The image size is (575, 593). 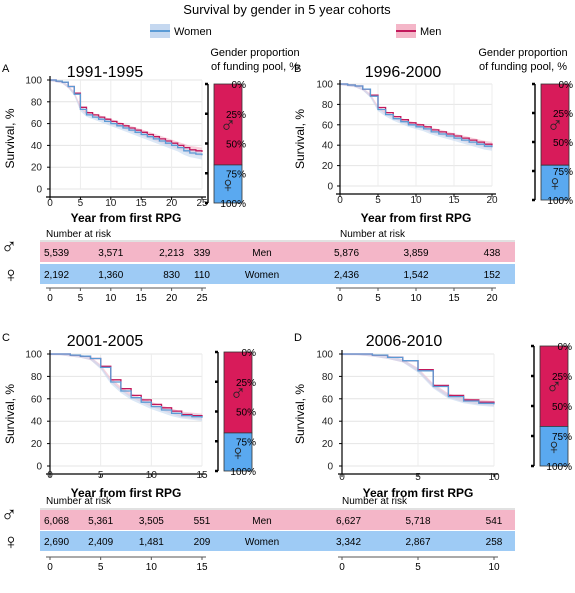 I want to click on risk-count-men: 5,539, so click(x=56, y=253).